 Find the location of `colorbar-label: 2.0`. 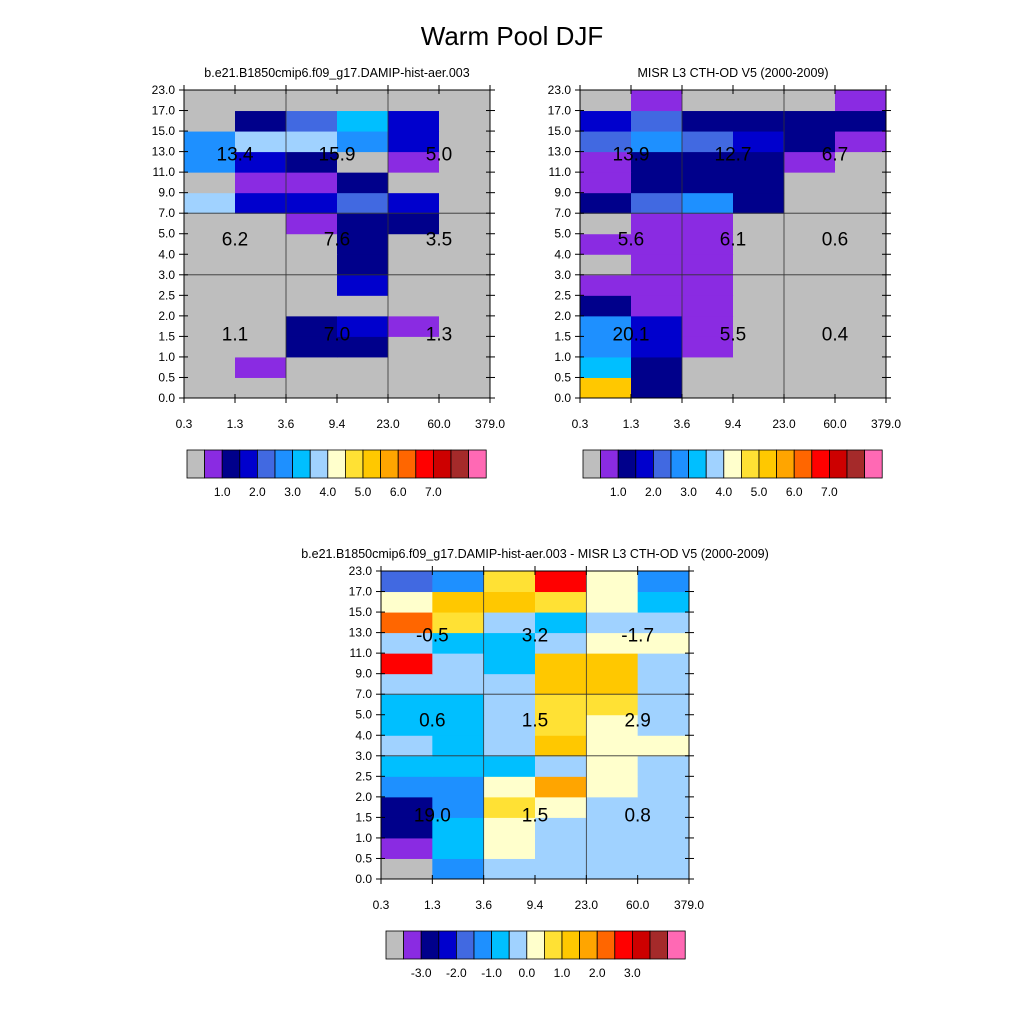

colorbar-label: 2.0 is located at coordinates (257, 492).